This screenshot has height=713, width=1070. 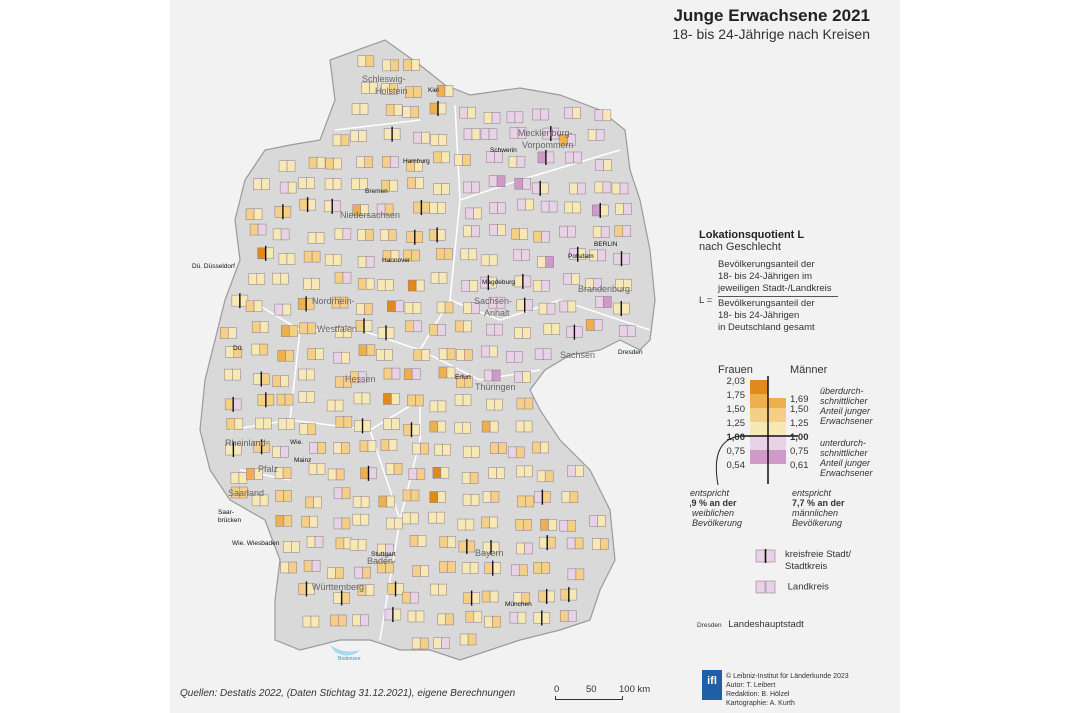 What do you see at coordinates (765, 587) in the screenshot?
I see `landkreis-symbol-icon` at bounding box center [765, 587].